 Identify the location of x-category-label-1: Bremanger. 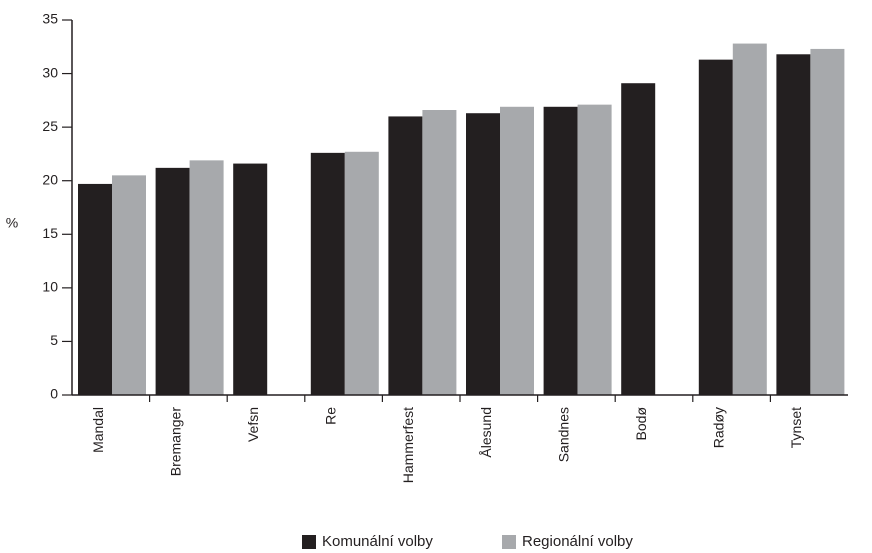
(175, 442).